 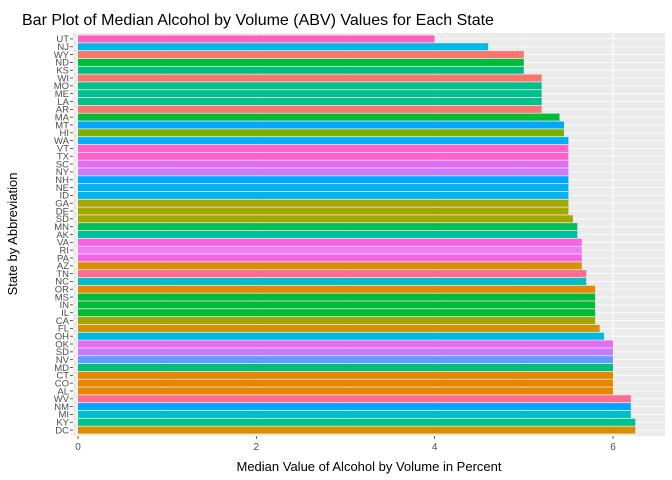 What do you see at coordinates (337, 313) in the screenshot?
I see `bar-il` at bounding box center [337, 313].